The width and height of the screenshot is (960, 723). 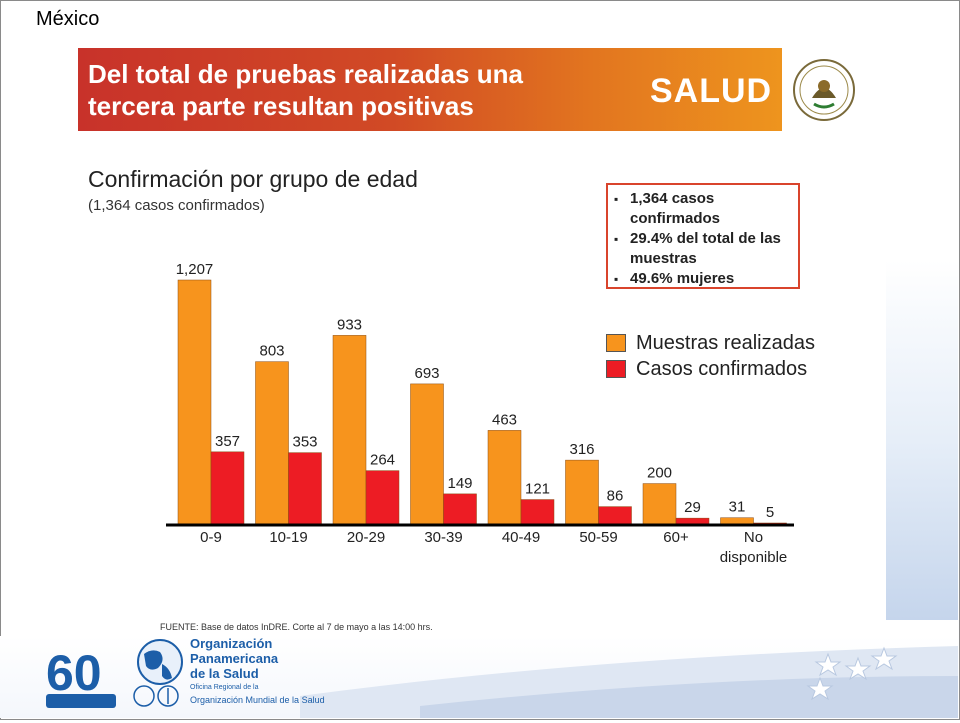 I want to click on x-tick-label: 50-59, so click(x=598, y=537).